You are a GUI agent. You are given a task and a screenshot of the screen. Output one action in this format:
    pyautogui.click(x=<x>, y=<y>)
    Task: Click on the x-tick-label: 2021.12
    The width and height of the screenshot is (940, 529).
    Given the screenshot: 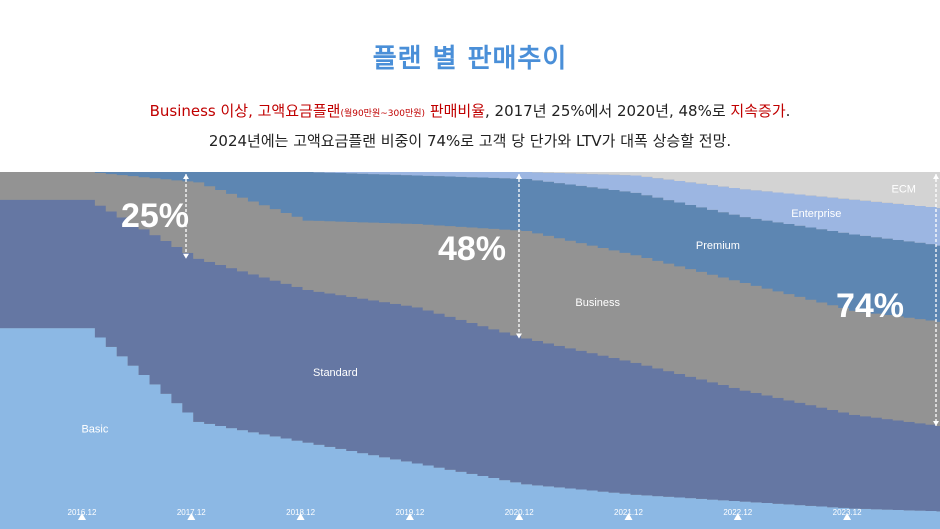 What is the action you would take?
    pyautogui.click(x=628, y=512)
    